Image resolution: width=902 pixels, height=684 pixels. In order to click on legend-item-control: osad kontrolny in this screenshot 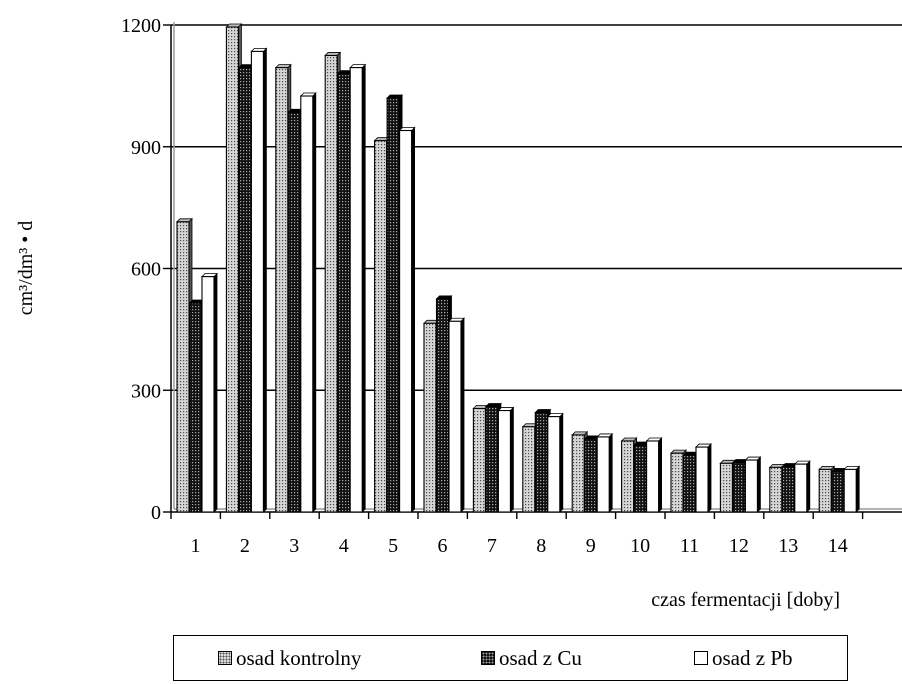, I will do `click(289, 658)`.